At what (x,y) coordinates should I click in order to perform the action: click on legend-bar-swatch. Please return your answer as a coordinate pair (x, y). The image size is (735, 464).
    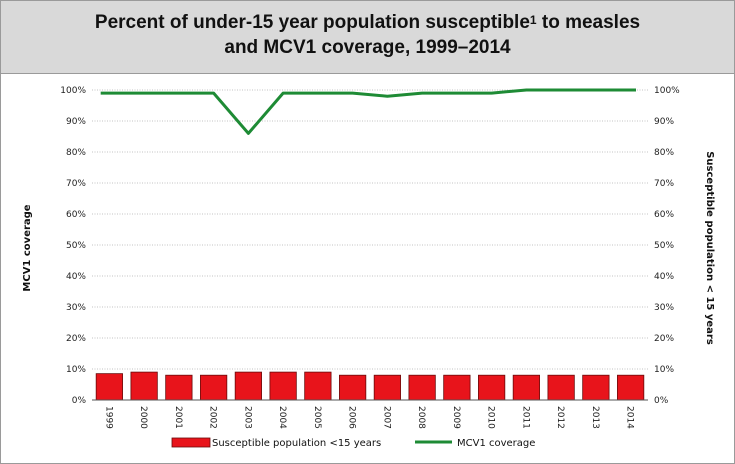
    Looking at the image, I should click on (191, 442).